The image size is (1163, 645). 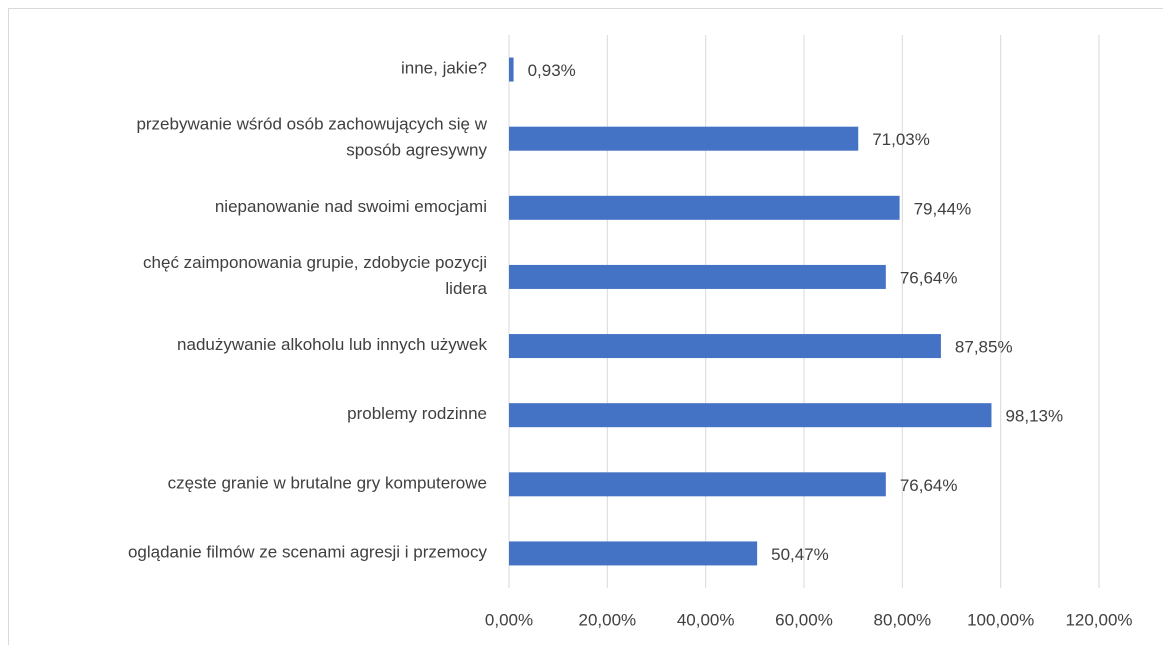 I want to click on x-tick-label: 120,00%, so click(x=1098, y=619).